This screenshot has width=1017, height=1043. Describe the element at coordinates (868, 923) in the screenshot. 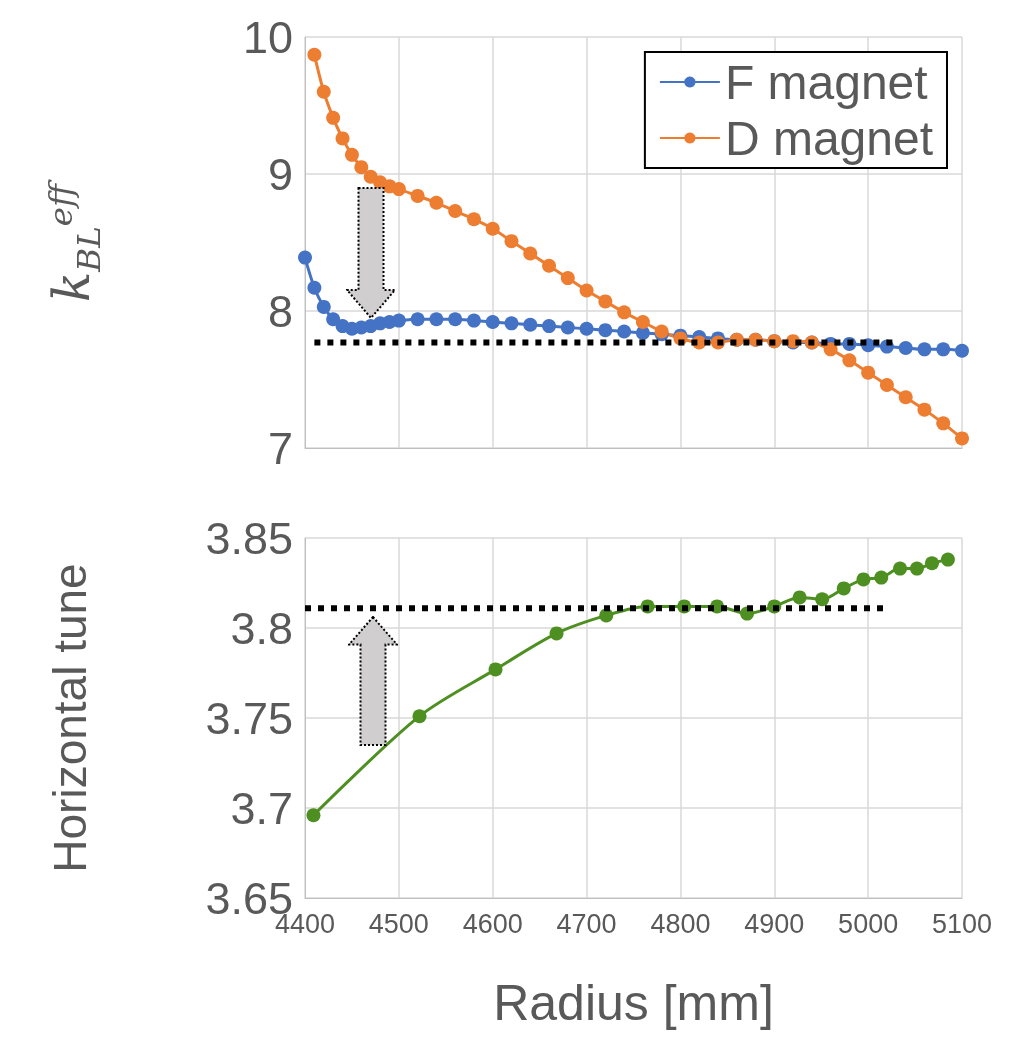

I see `x-tick-label: 5000` at that location.